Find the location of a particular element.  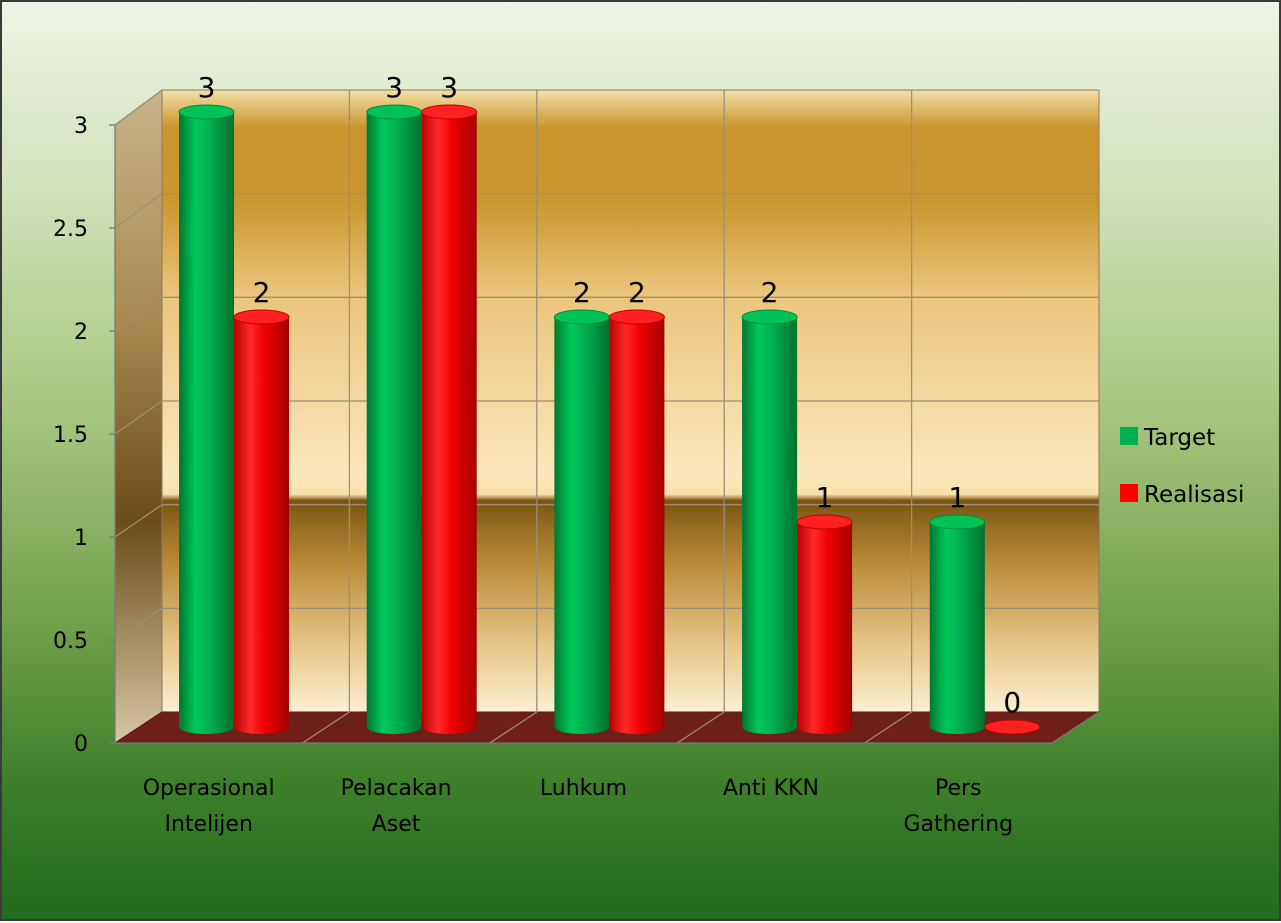

category-label: Luhkum is located at coordinates (583, 788).